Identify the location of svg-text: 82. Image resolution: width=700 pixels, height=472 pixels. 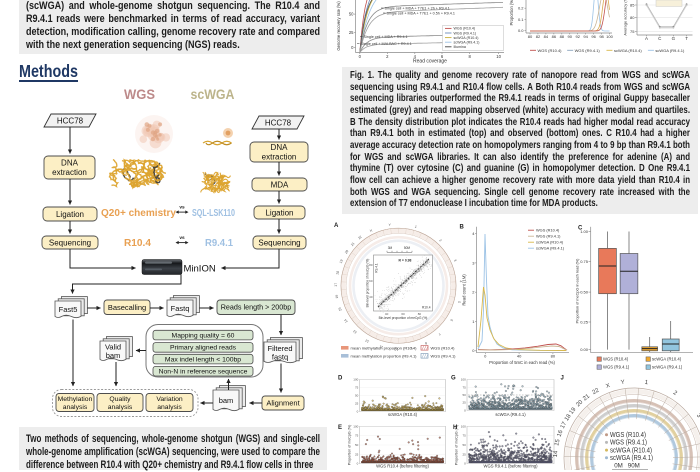
(538, 36).